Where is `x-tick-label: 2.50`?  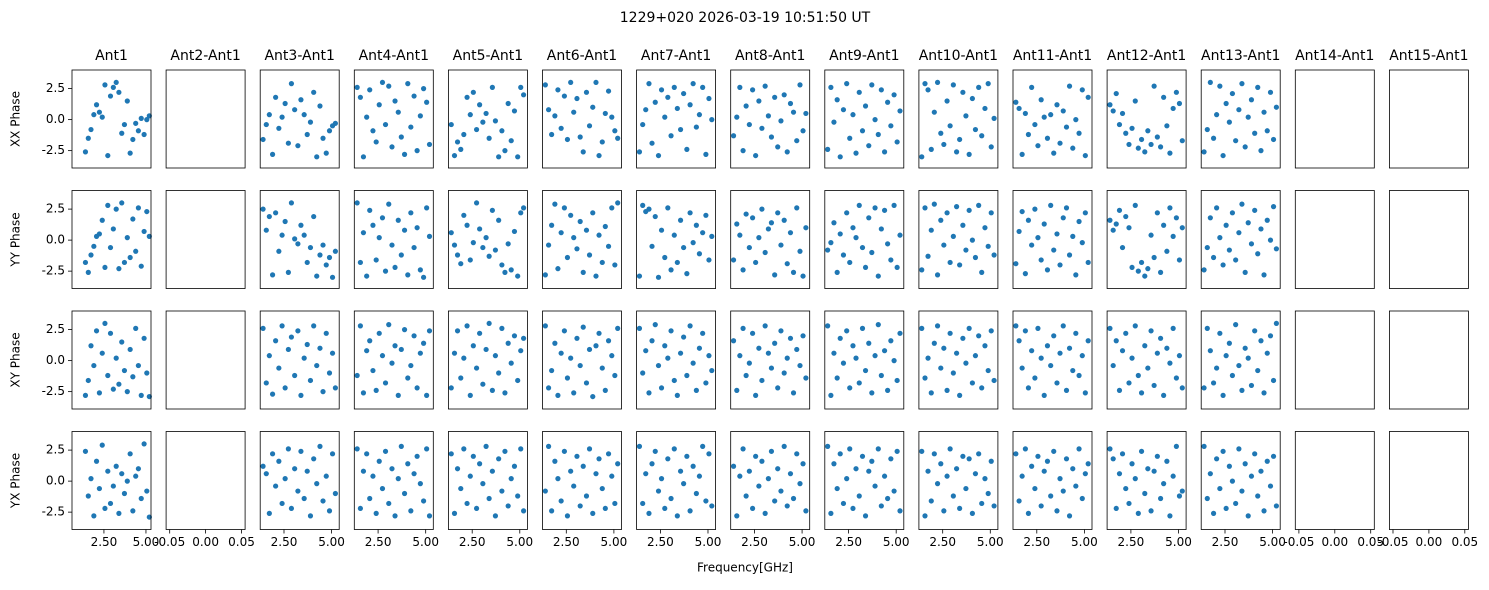
x-tick-label: 2.50 is located at coordinates (942, 542).